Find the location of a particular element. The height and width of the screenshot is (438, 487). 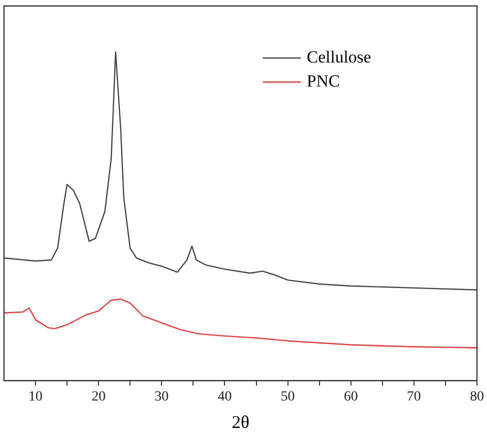

x-tick-label: 40 is located at coordinates (225, 397).